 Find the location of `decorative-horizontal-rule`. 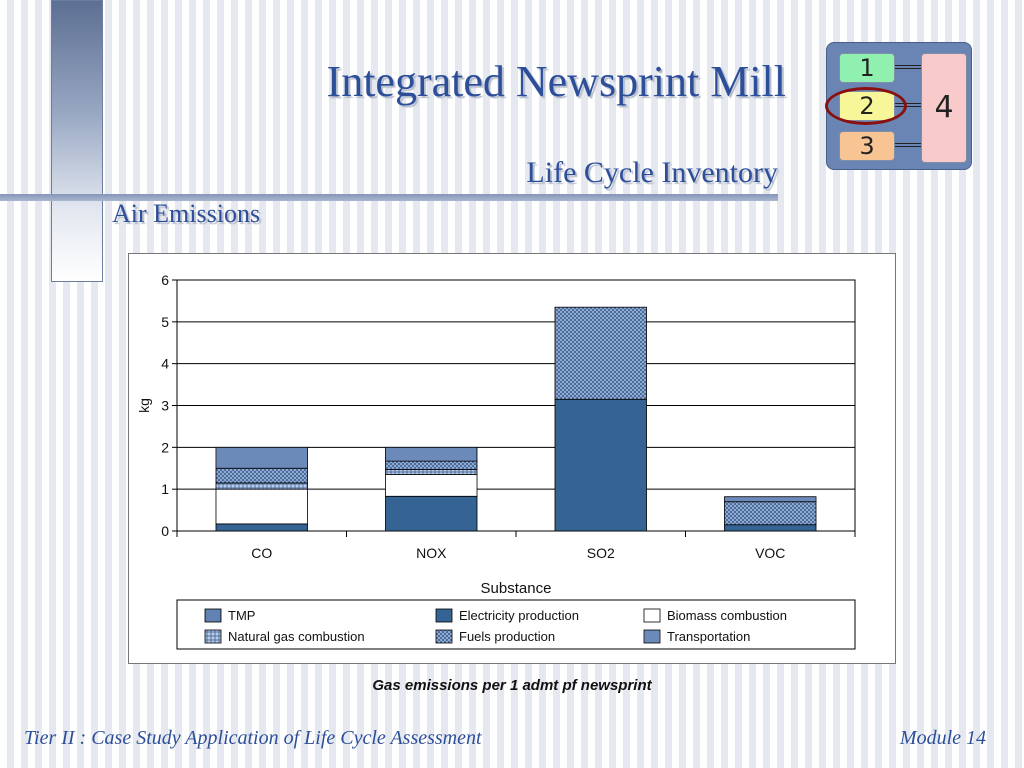

decorative-horizontal-rule is located at coordinates (389, 197).